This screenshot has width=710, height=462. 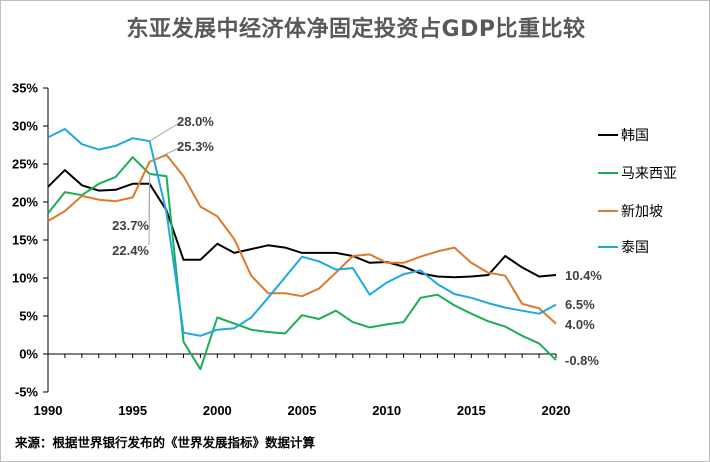 What do you see at coordinates (556, 410) in the screenshot?
I see `x-tick-label: 2020` at bounding box center [556, 410].